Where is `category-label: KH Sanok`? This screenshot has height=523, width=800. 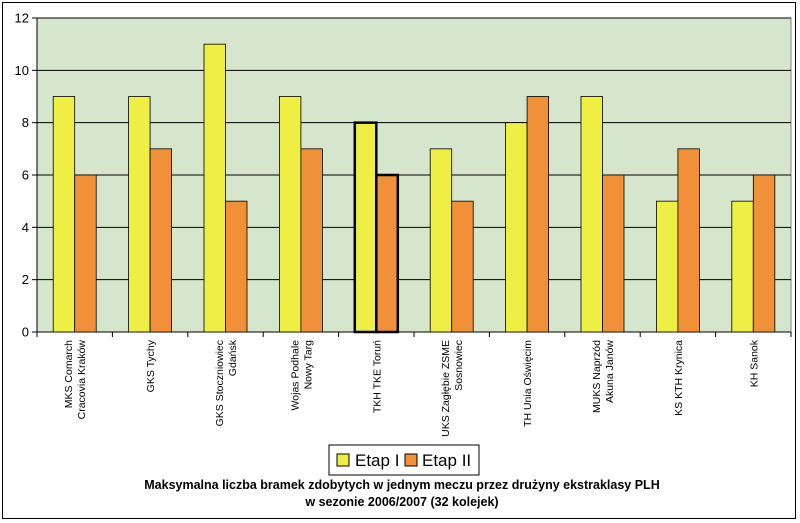 category-label: KH Sanok is located at coordinates (754, 363).